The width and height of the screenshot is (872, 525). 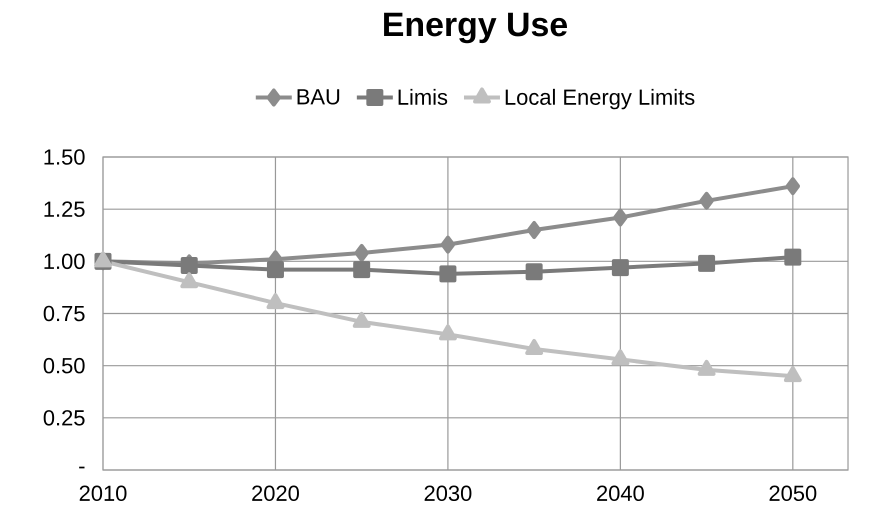 I want to click on y-tick-label: 1.00, so click(x=64, y=262).